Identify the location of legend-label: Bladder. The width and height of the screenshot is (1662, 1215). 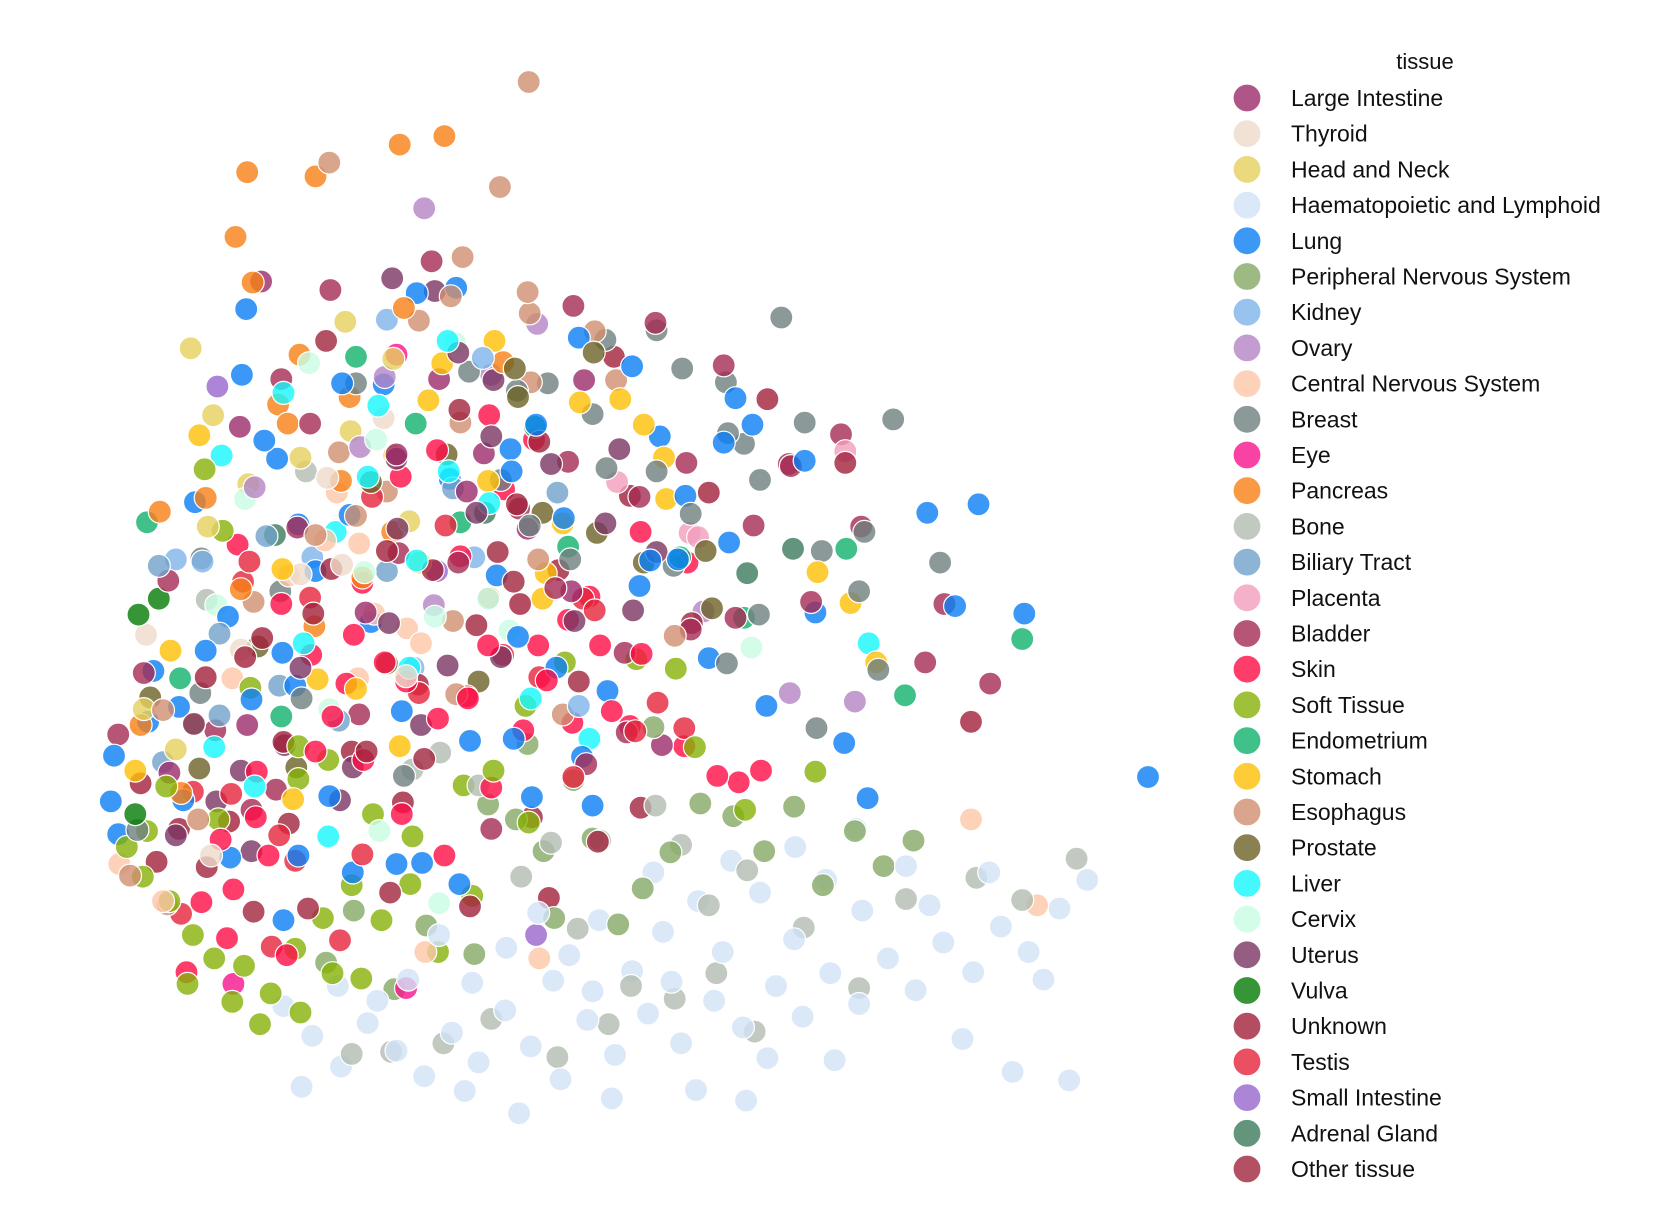
(1331, 634).